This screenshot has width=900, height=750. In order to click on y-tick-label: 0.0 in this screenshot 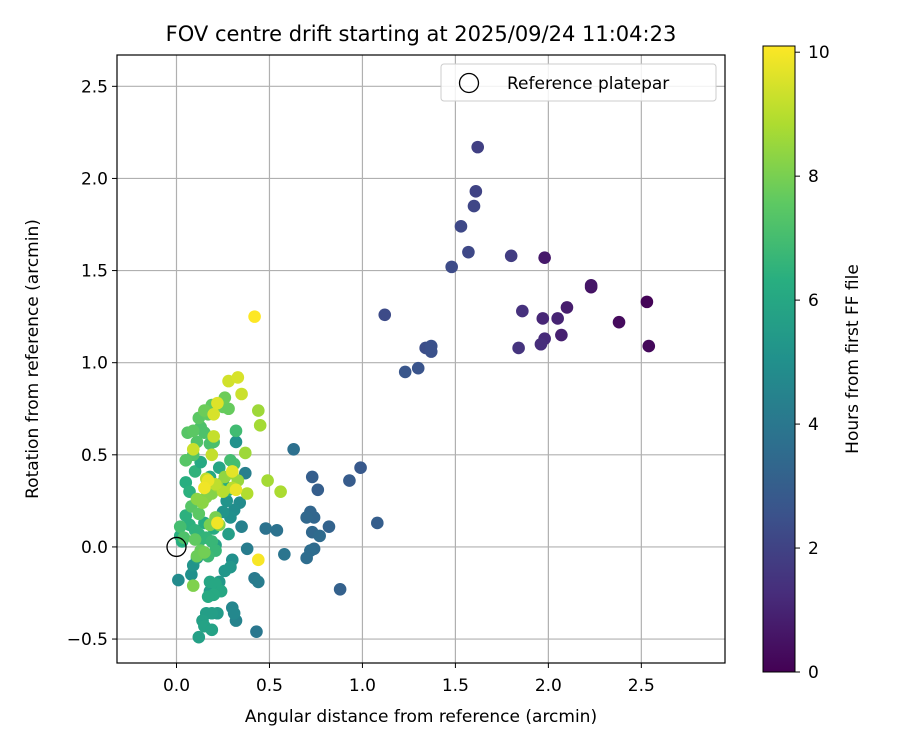, I will do `click(94, 548)`.